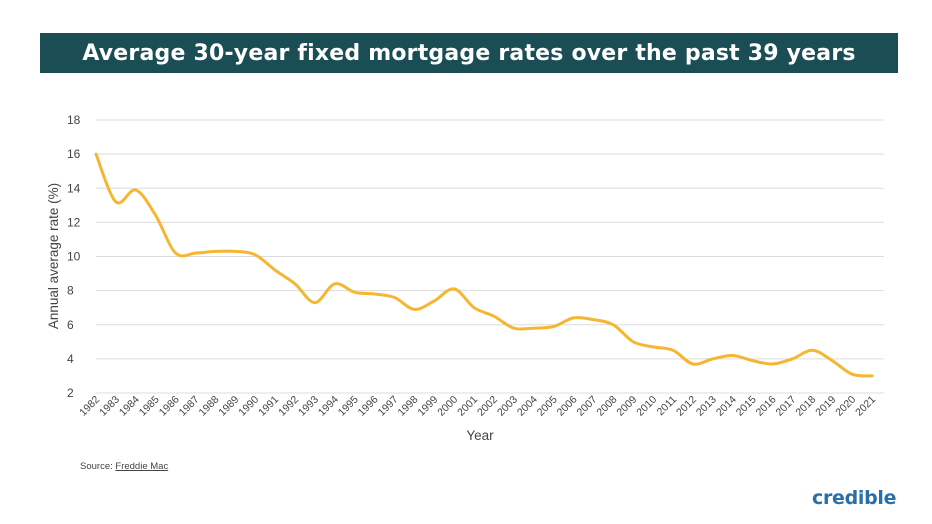 The width and height of the screenshot is (932, 524). I want to click on x-tick-label: 2005, so click(547, 406).